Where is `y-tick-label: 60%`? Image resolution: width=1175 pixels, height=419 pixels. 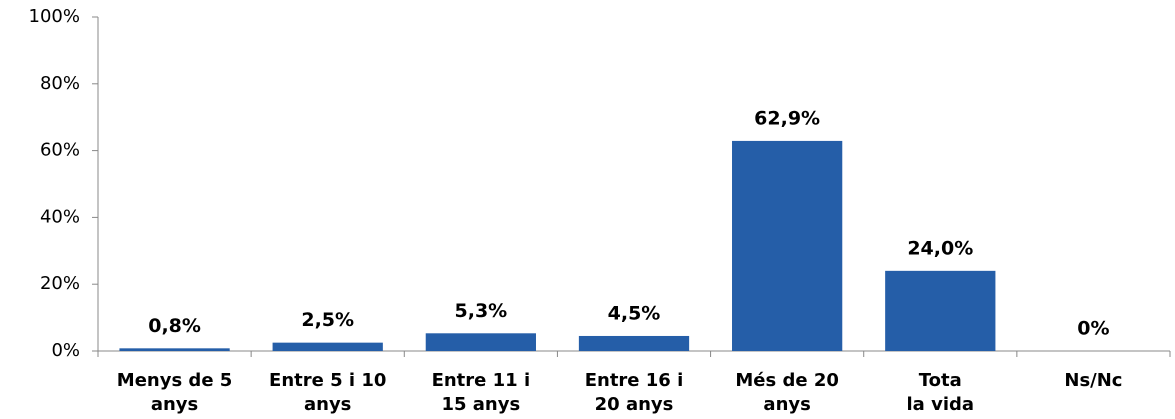 y-tick-label: 60% is located at coordinates (60, 150).